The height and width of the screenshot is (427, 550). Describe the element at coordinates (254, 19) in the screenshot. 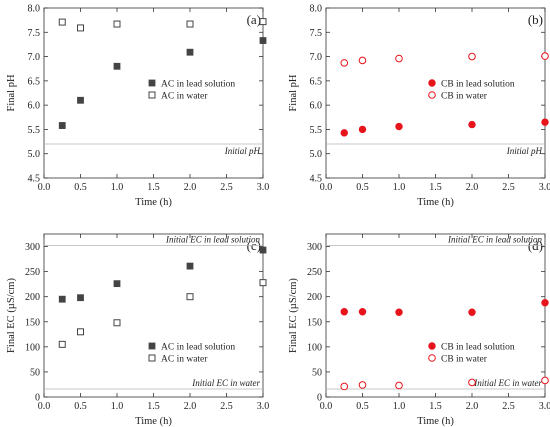

I see `panel-label: (a)` at that location.